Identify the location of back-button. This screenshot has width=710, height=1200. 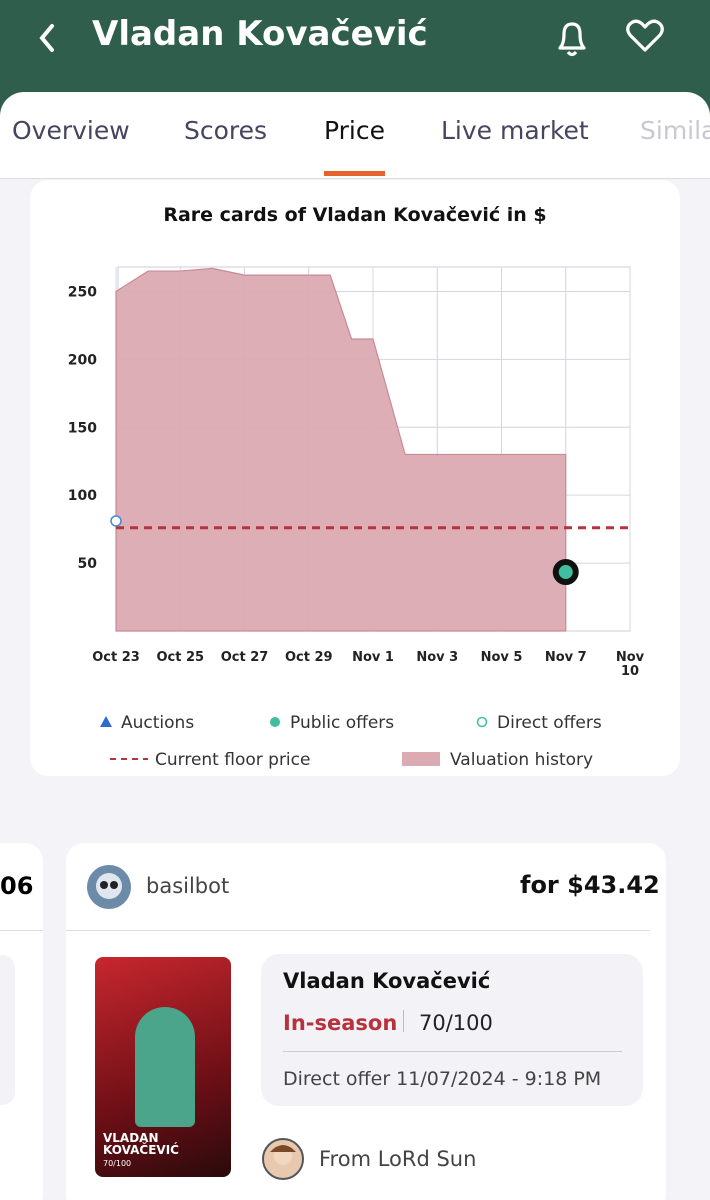
(48, 38).